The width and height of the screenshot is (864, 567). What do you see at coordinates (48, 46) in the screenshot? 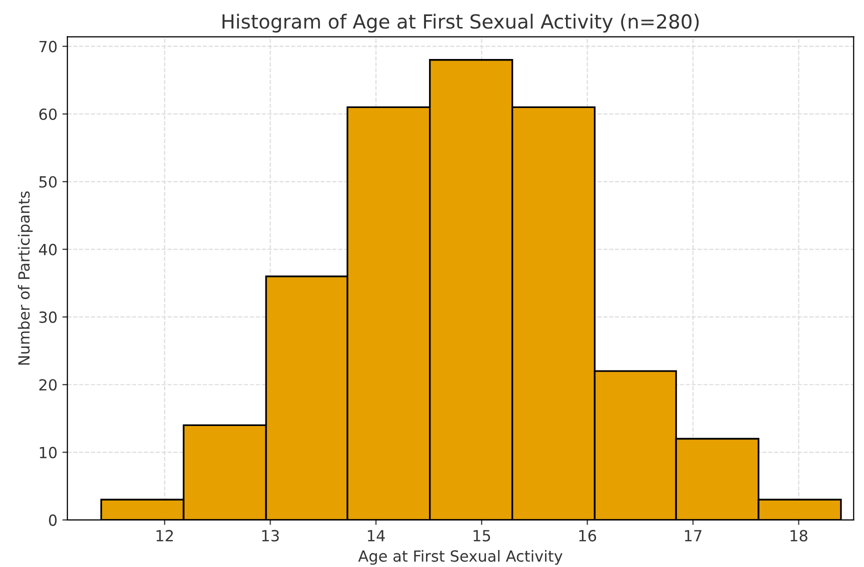
I see `y-tick-label: 70` at bounding box center [48, 46].